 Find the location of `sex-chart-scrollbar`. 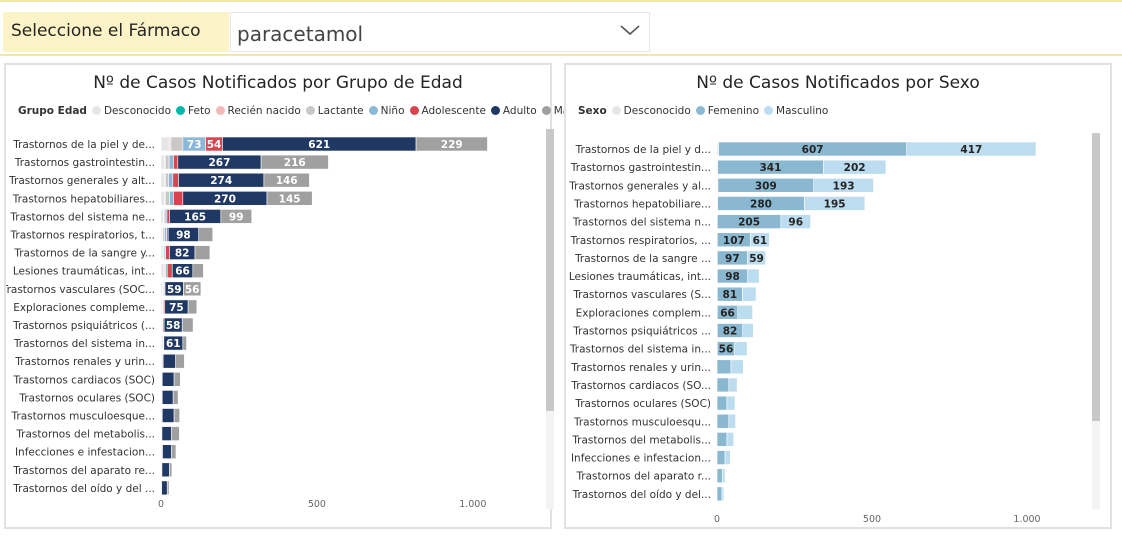

sex-chart-scrollbar is located at coordinates (1096, 321).